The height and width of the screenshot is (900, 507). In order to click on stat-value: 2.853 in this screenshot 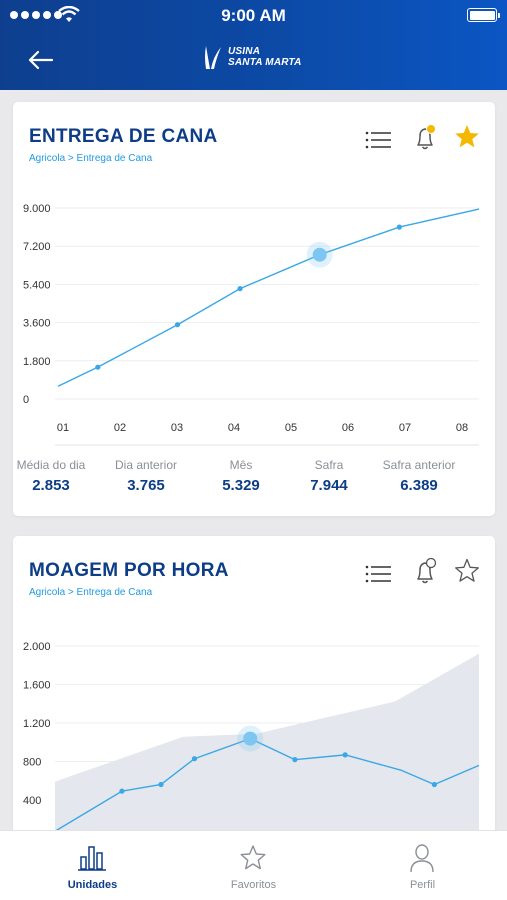, I will do `click(51, 485)`.